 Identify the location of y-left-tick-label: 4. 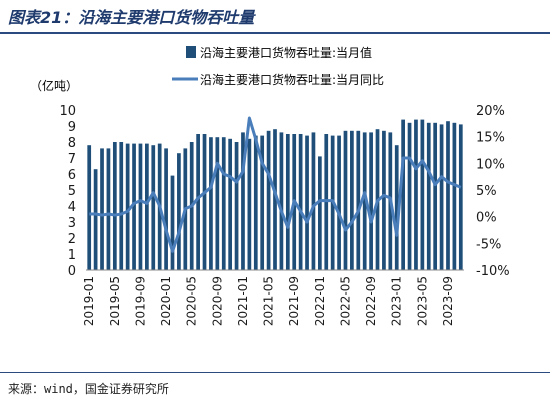
(72, 207).